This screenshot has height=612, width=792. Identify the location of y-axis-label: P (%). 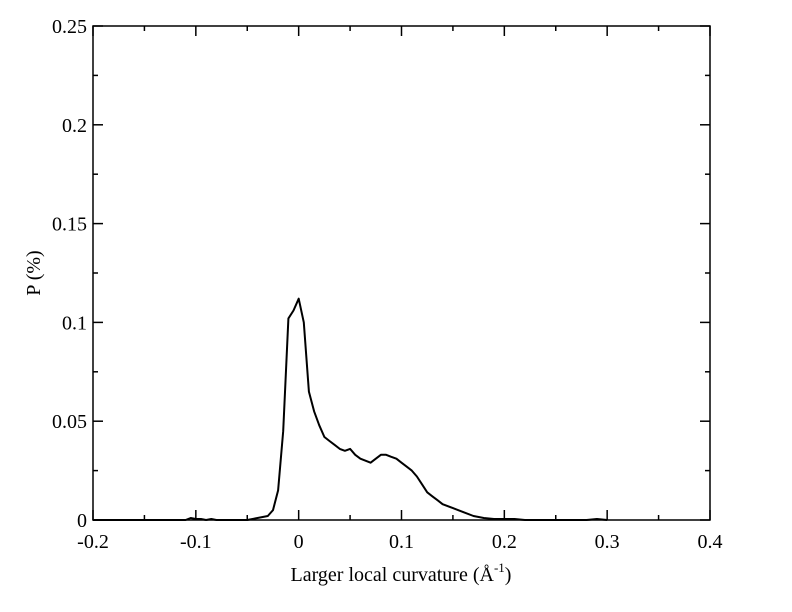
(34, 272).